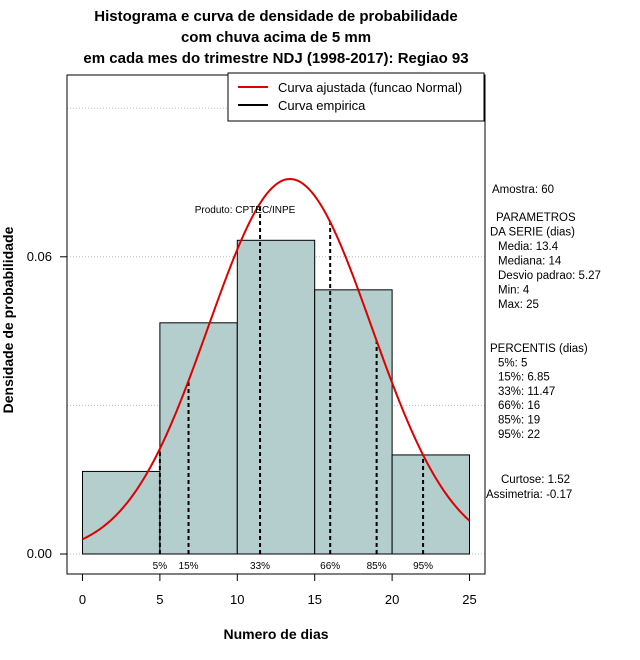  Describe the element at coordinates (519, 421) in the screenshot. I see `percentile-stat: 85%: 19` at that location.